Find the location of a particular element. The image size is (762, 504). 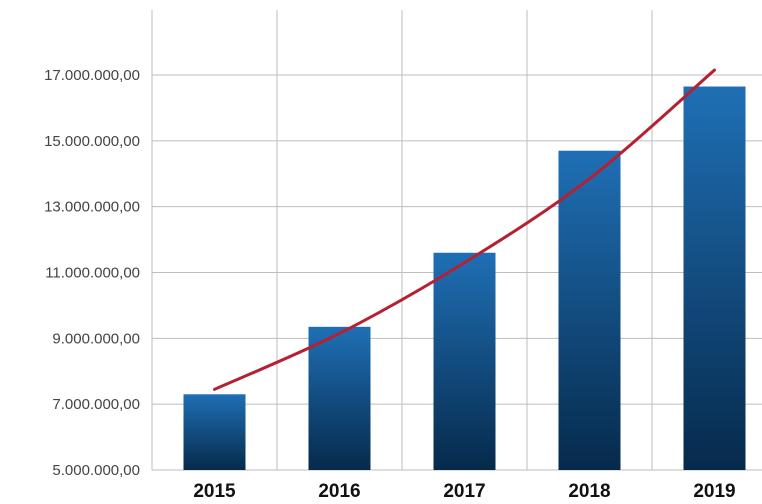

bar-2015 is located at coordinates (214, 432).